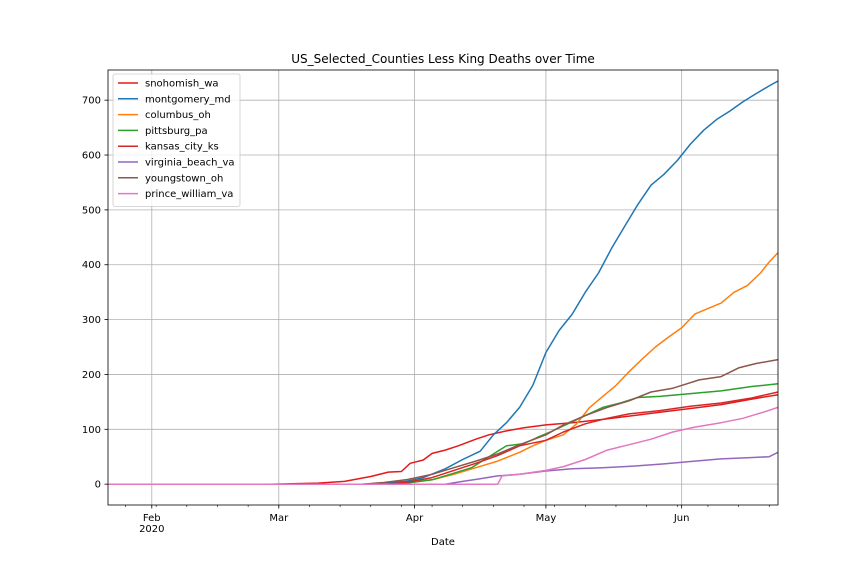  I want to click on y-tick-label: 400, so click(91, 265).